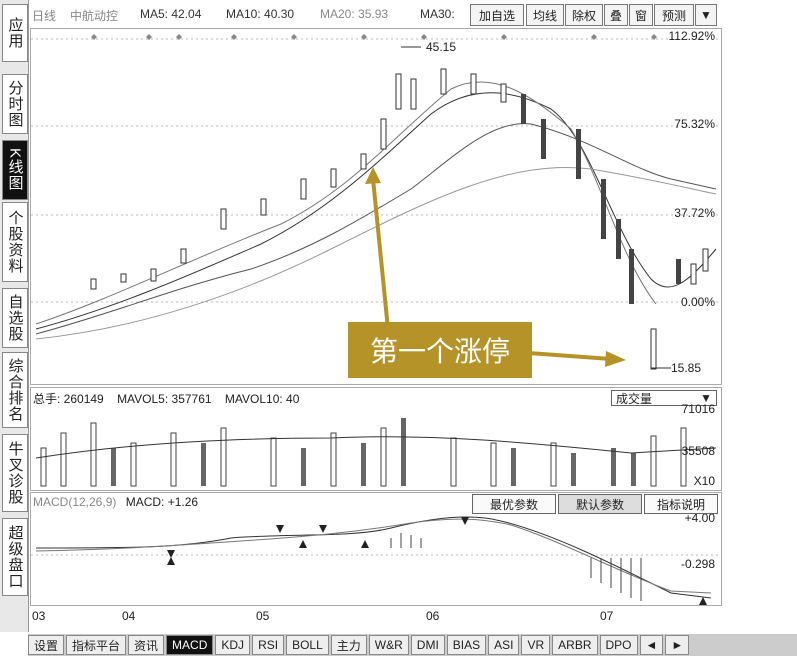 This screenshot has height=656, width=797. What do you see at coordinates (697, 302) in the screenshot?
I see `pct-label-zero: 0.00%` at bounding box center [697, 302].